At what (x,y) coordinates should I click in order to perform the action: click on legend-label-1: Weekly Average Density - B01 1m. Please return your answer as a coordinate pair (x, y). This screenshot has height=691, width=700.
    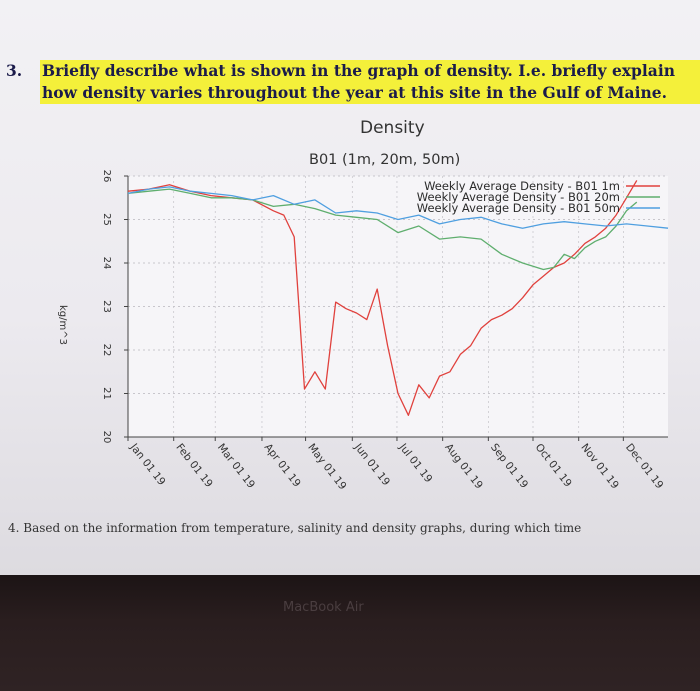
    Looking at the image, I should click on (522, 186).